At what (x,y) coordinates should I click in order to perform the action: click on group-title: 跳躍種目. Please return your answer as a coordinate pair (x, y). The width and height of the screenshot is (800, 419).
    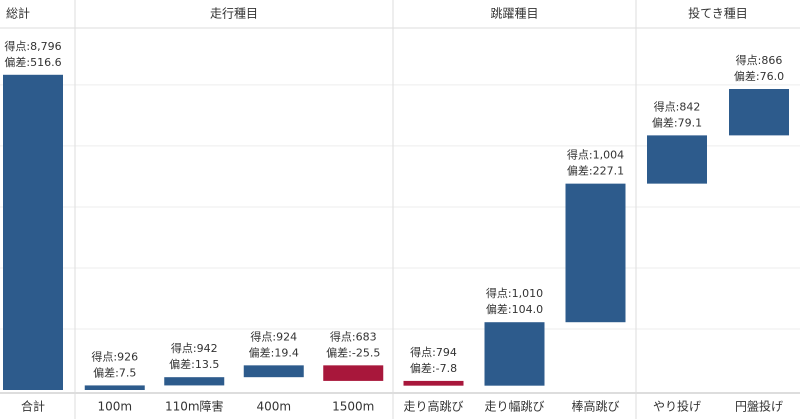
    Looking at the image, I should click on (514, 14).